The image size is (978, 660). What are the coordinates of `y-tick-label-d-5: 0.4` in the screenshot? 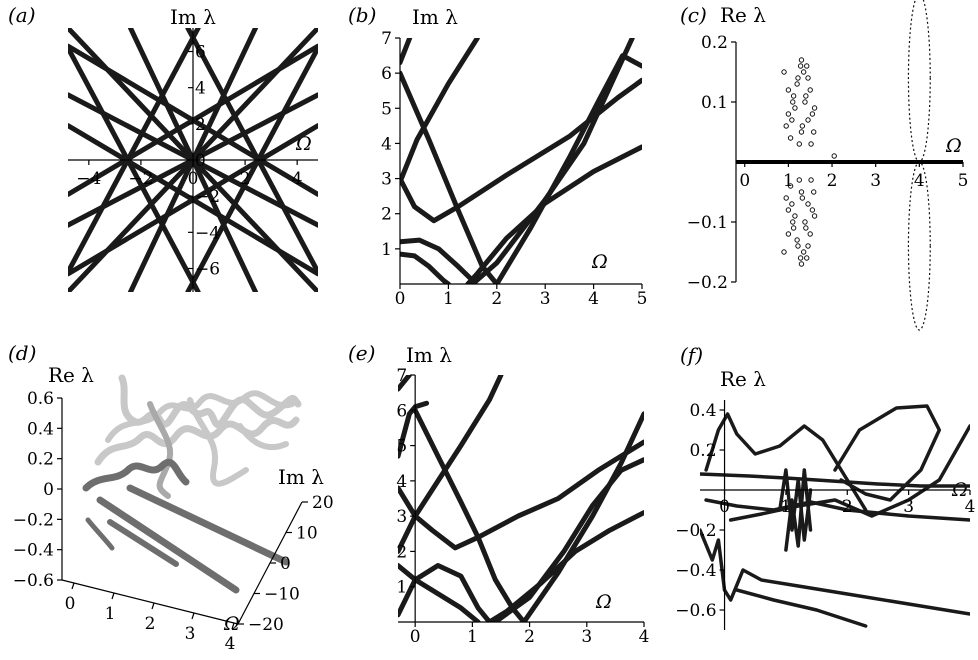 It's located at (40, 429).